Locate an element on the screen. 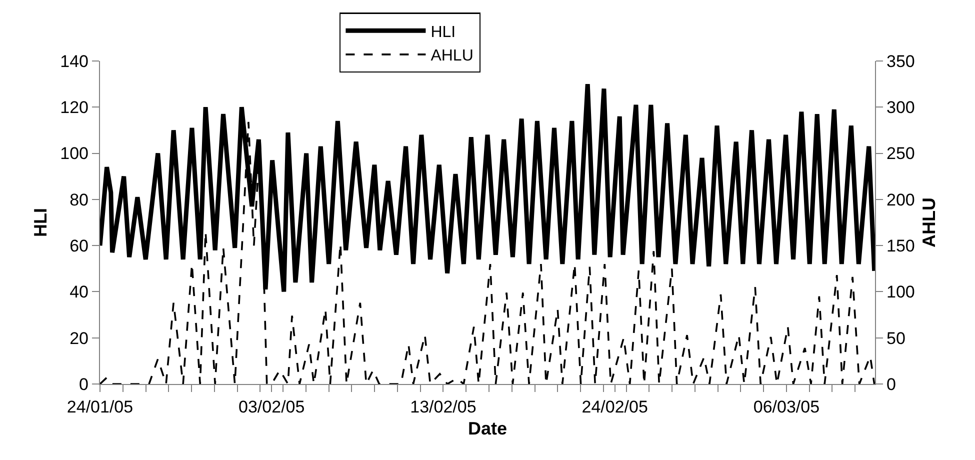 The height and width of the screenshot is (460, 975). x-tick-label: 03/02/05 is located at coordinates (271, 407).